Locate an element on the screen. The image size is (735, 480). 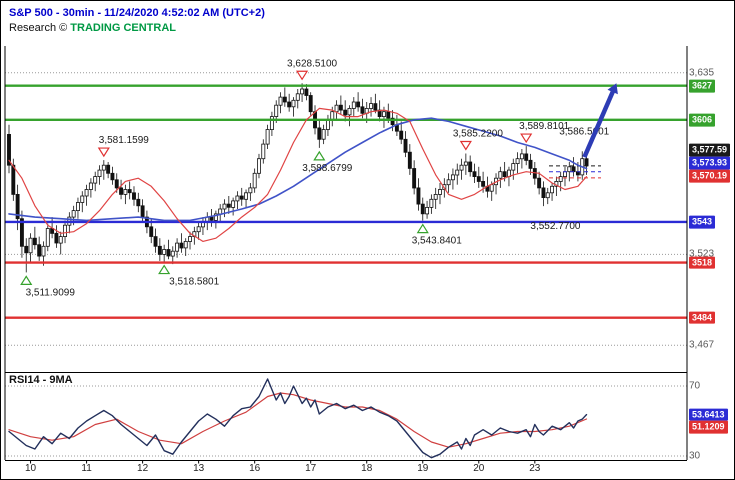
axis-price-tag: 3543 is located at coordinates (702, 222).